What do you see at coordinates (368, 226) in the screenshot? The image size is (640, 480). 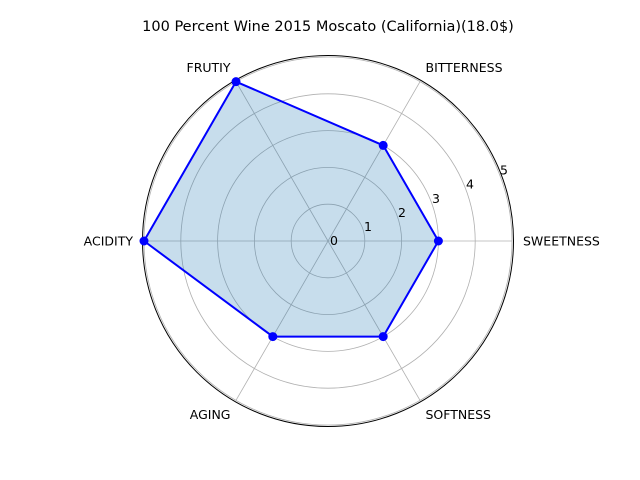 I see `radial-tick-label: 1` at bounding box center [368, 226].